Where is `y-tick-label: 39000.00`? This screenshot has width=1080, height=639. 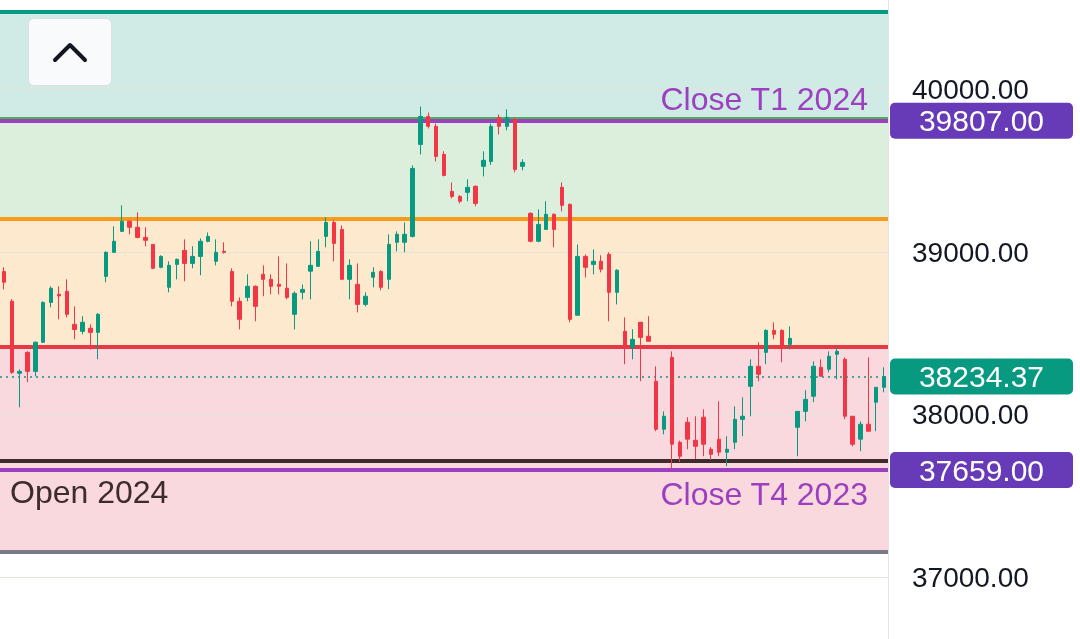
y-tick-label: 39000.00 is located at coordinates (970, 252).